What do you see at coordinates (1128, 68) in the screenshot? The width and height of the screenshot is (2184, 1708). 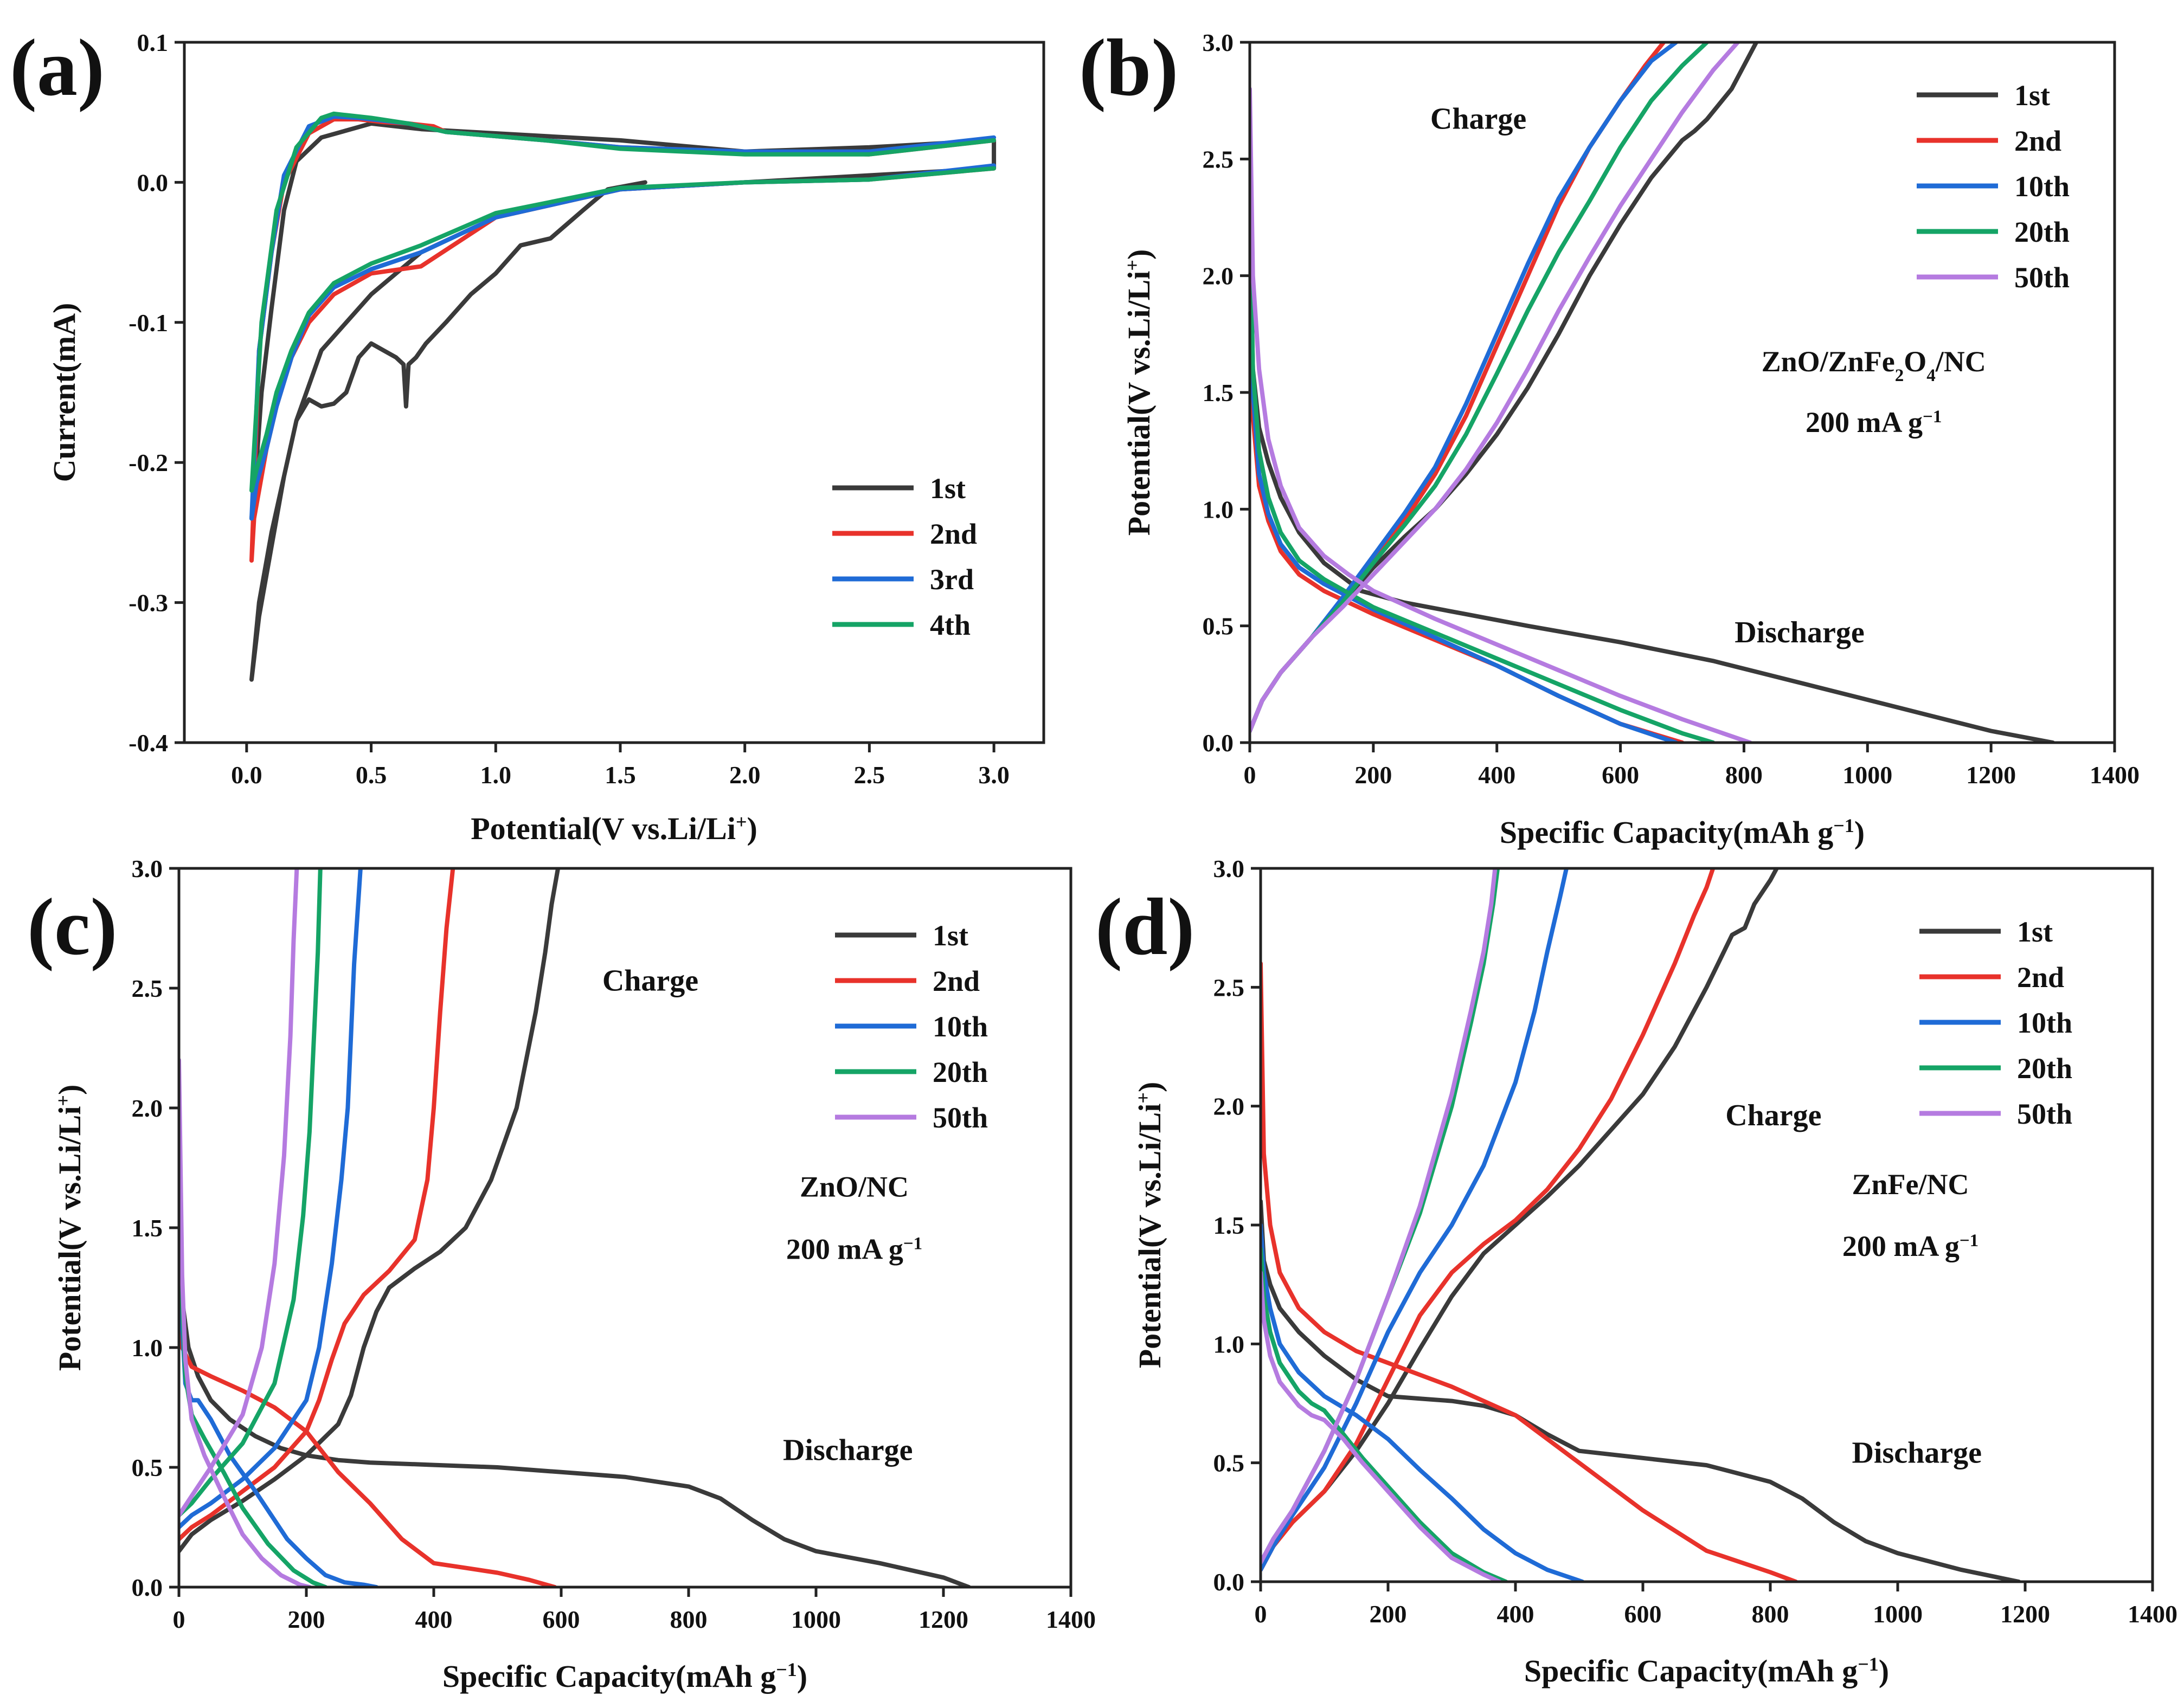 I see `panel-letter: (b)` at bounding box center [1128, 68].